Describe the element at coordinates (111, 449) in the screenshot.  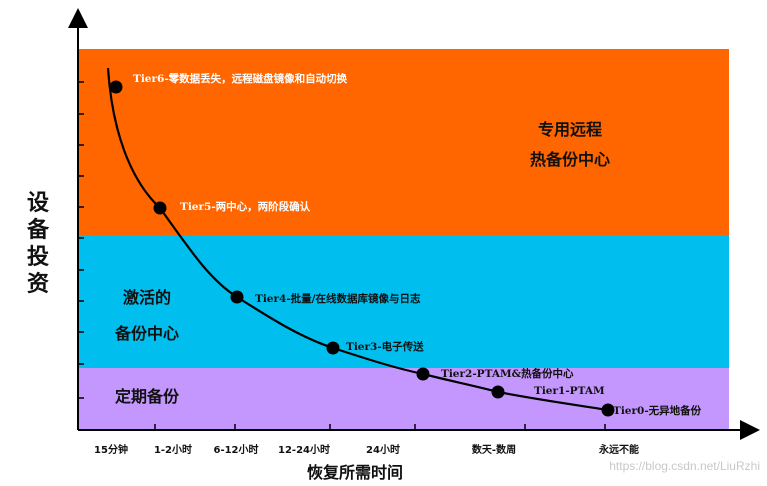
I see `x-tick-label: 15分钟` at that location.